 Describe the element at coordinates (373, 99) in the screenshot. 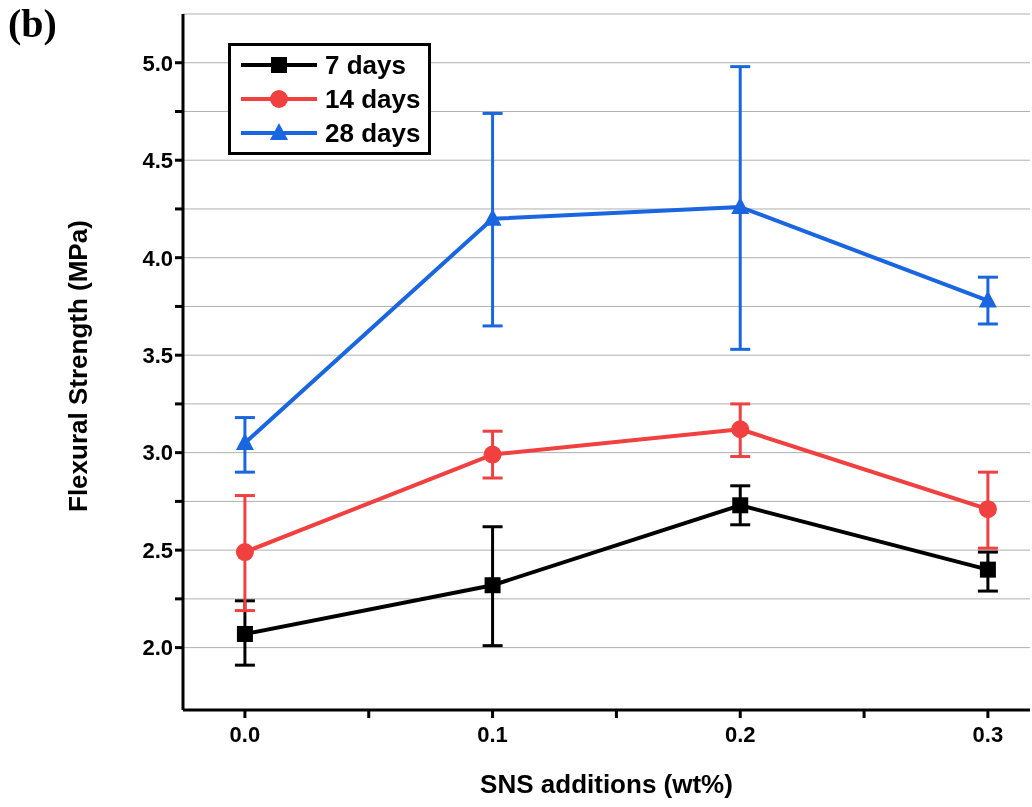

I see `legend-label: 14 days` at that location.